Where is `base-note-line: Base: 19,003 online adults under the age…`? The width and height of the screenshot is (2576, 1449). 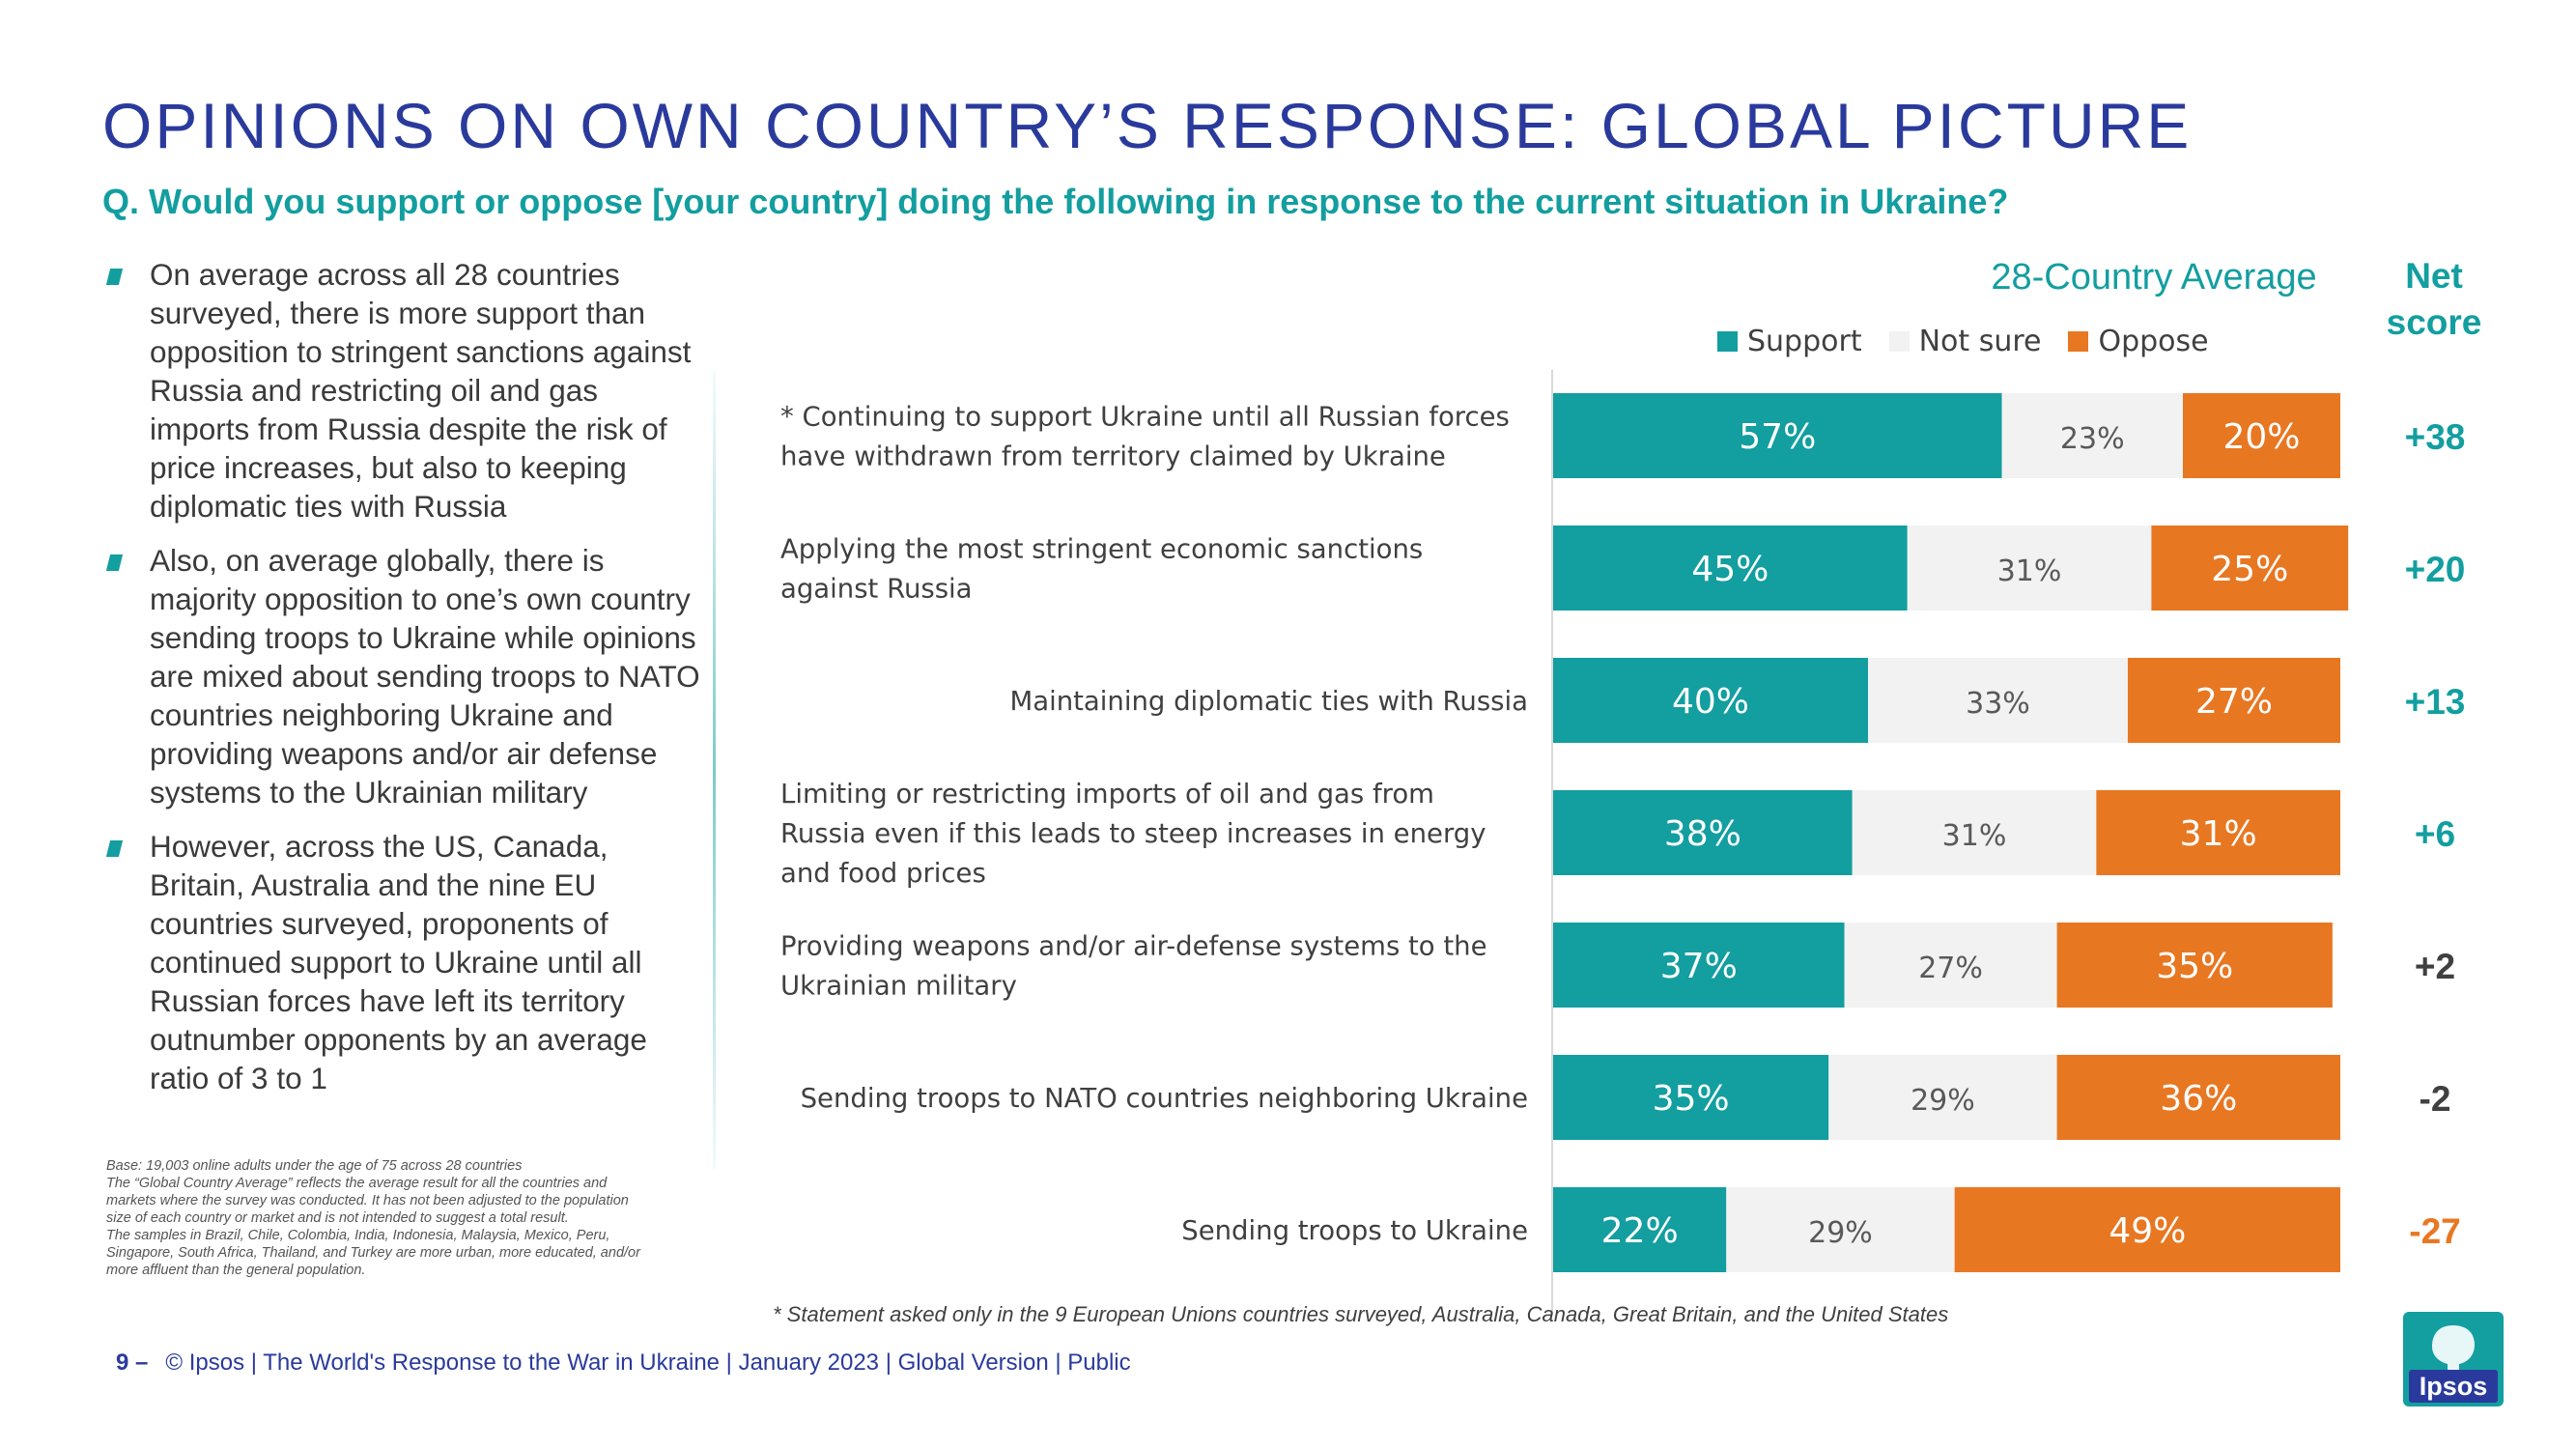
base-note-line: Base: 19,003 online adults under the age… is located at coordinates (314, 1166).